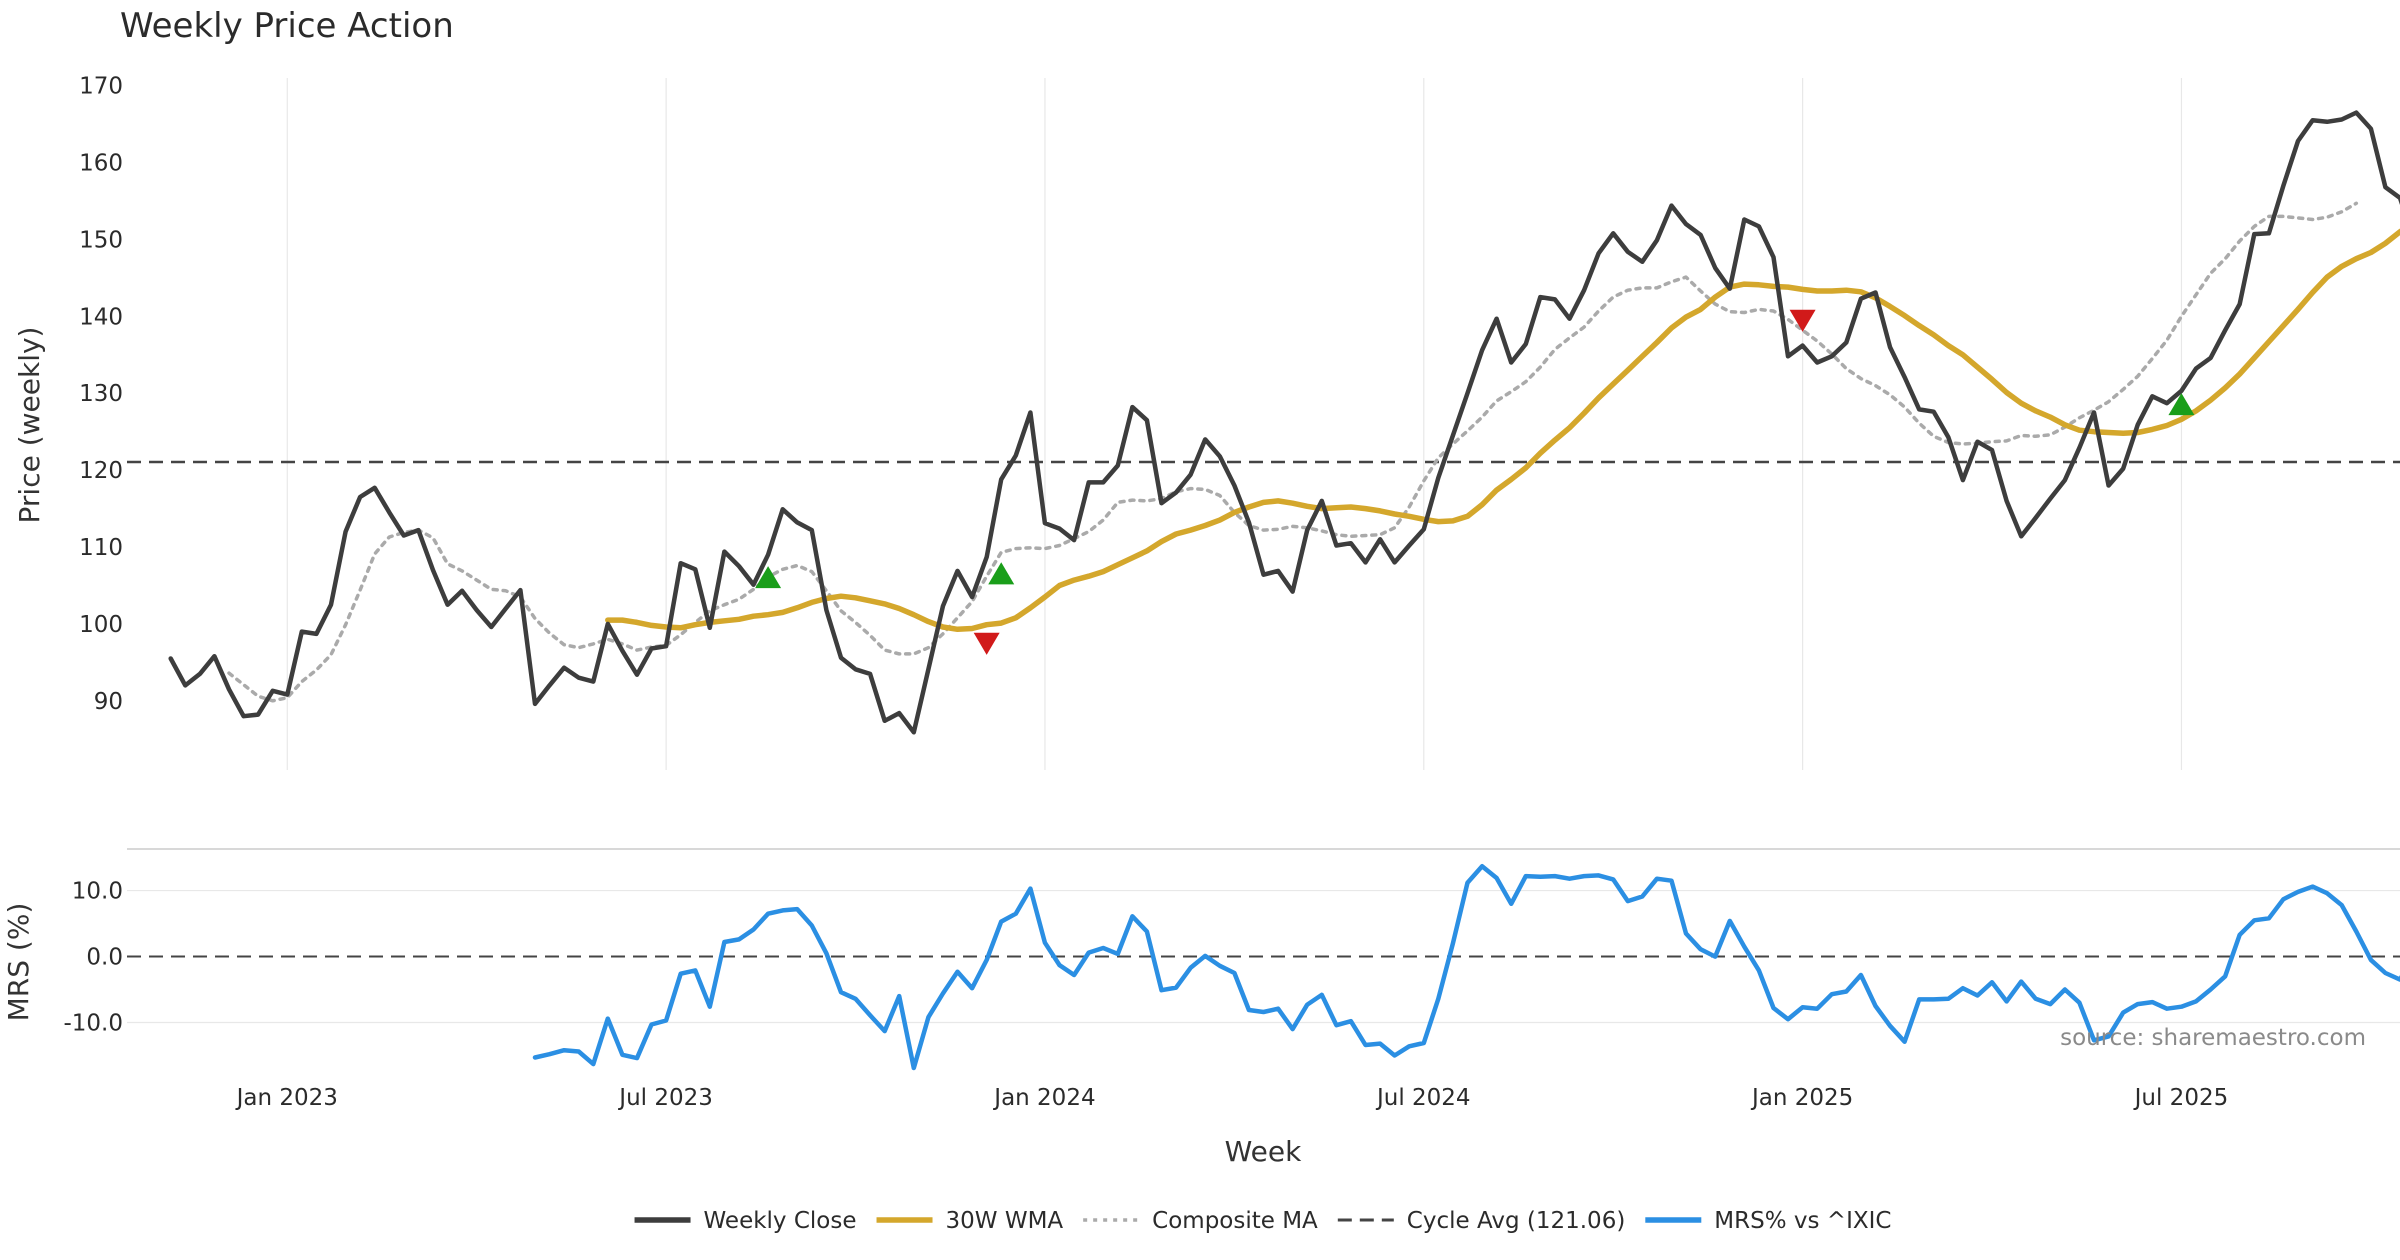  I want to click on x-tick-label: Jan 2023, so click(286, 1098).